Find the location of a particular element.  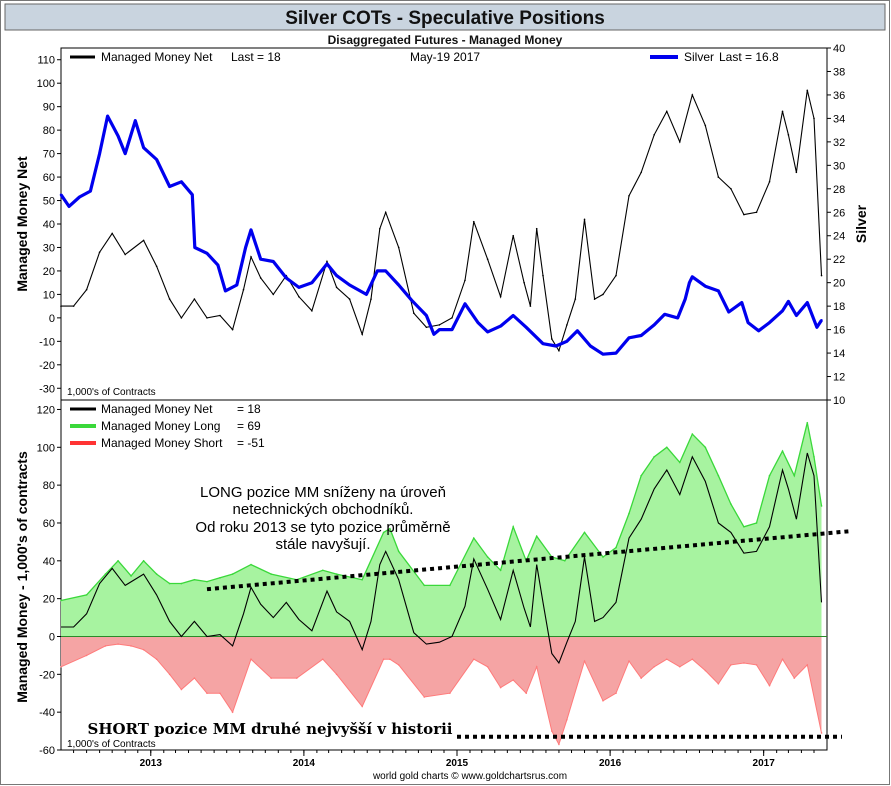

legend-value-net: = 18 is located at coordinates (249, 409).